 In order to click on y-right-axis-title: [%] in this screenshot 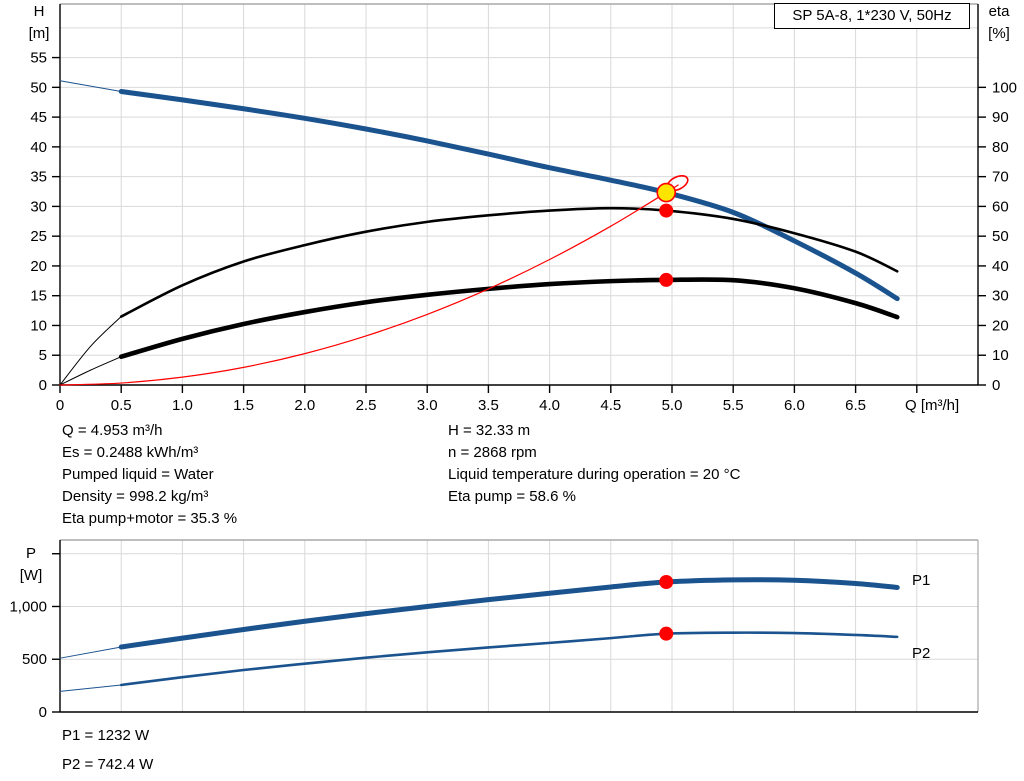, I will do `click(999, 33)`.